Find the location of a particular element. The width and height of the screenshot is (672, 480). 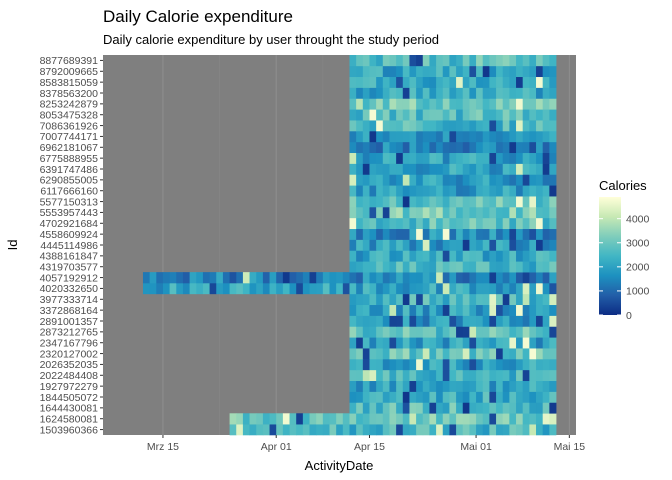

y-tick-label: 8877689391 is located at coordinates (69, 61).